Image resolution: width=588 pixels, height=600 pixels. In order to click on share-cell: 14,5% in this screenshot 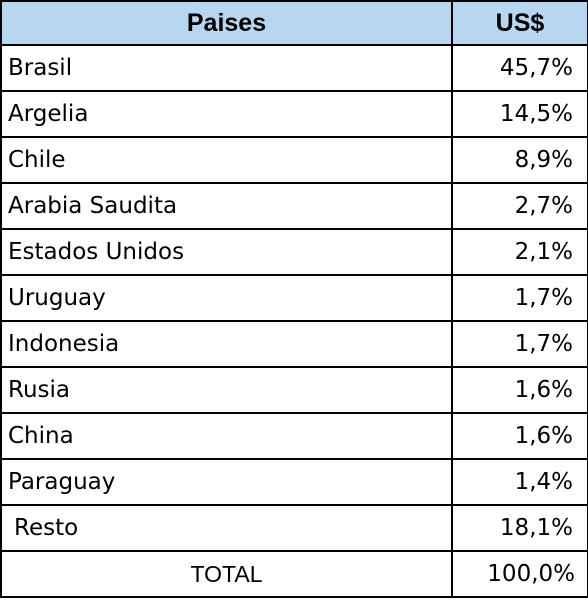, I will do `click(519, 114)`.